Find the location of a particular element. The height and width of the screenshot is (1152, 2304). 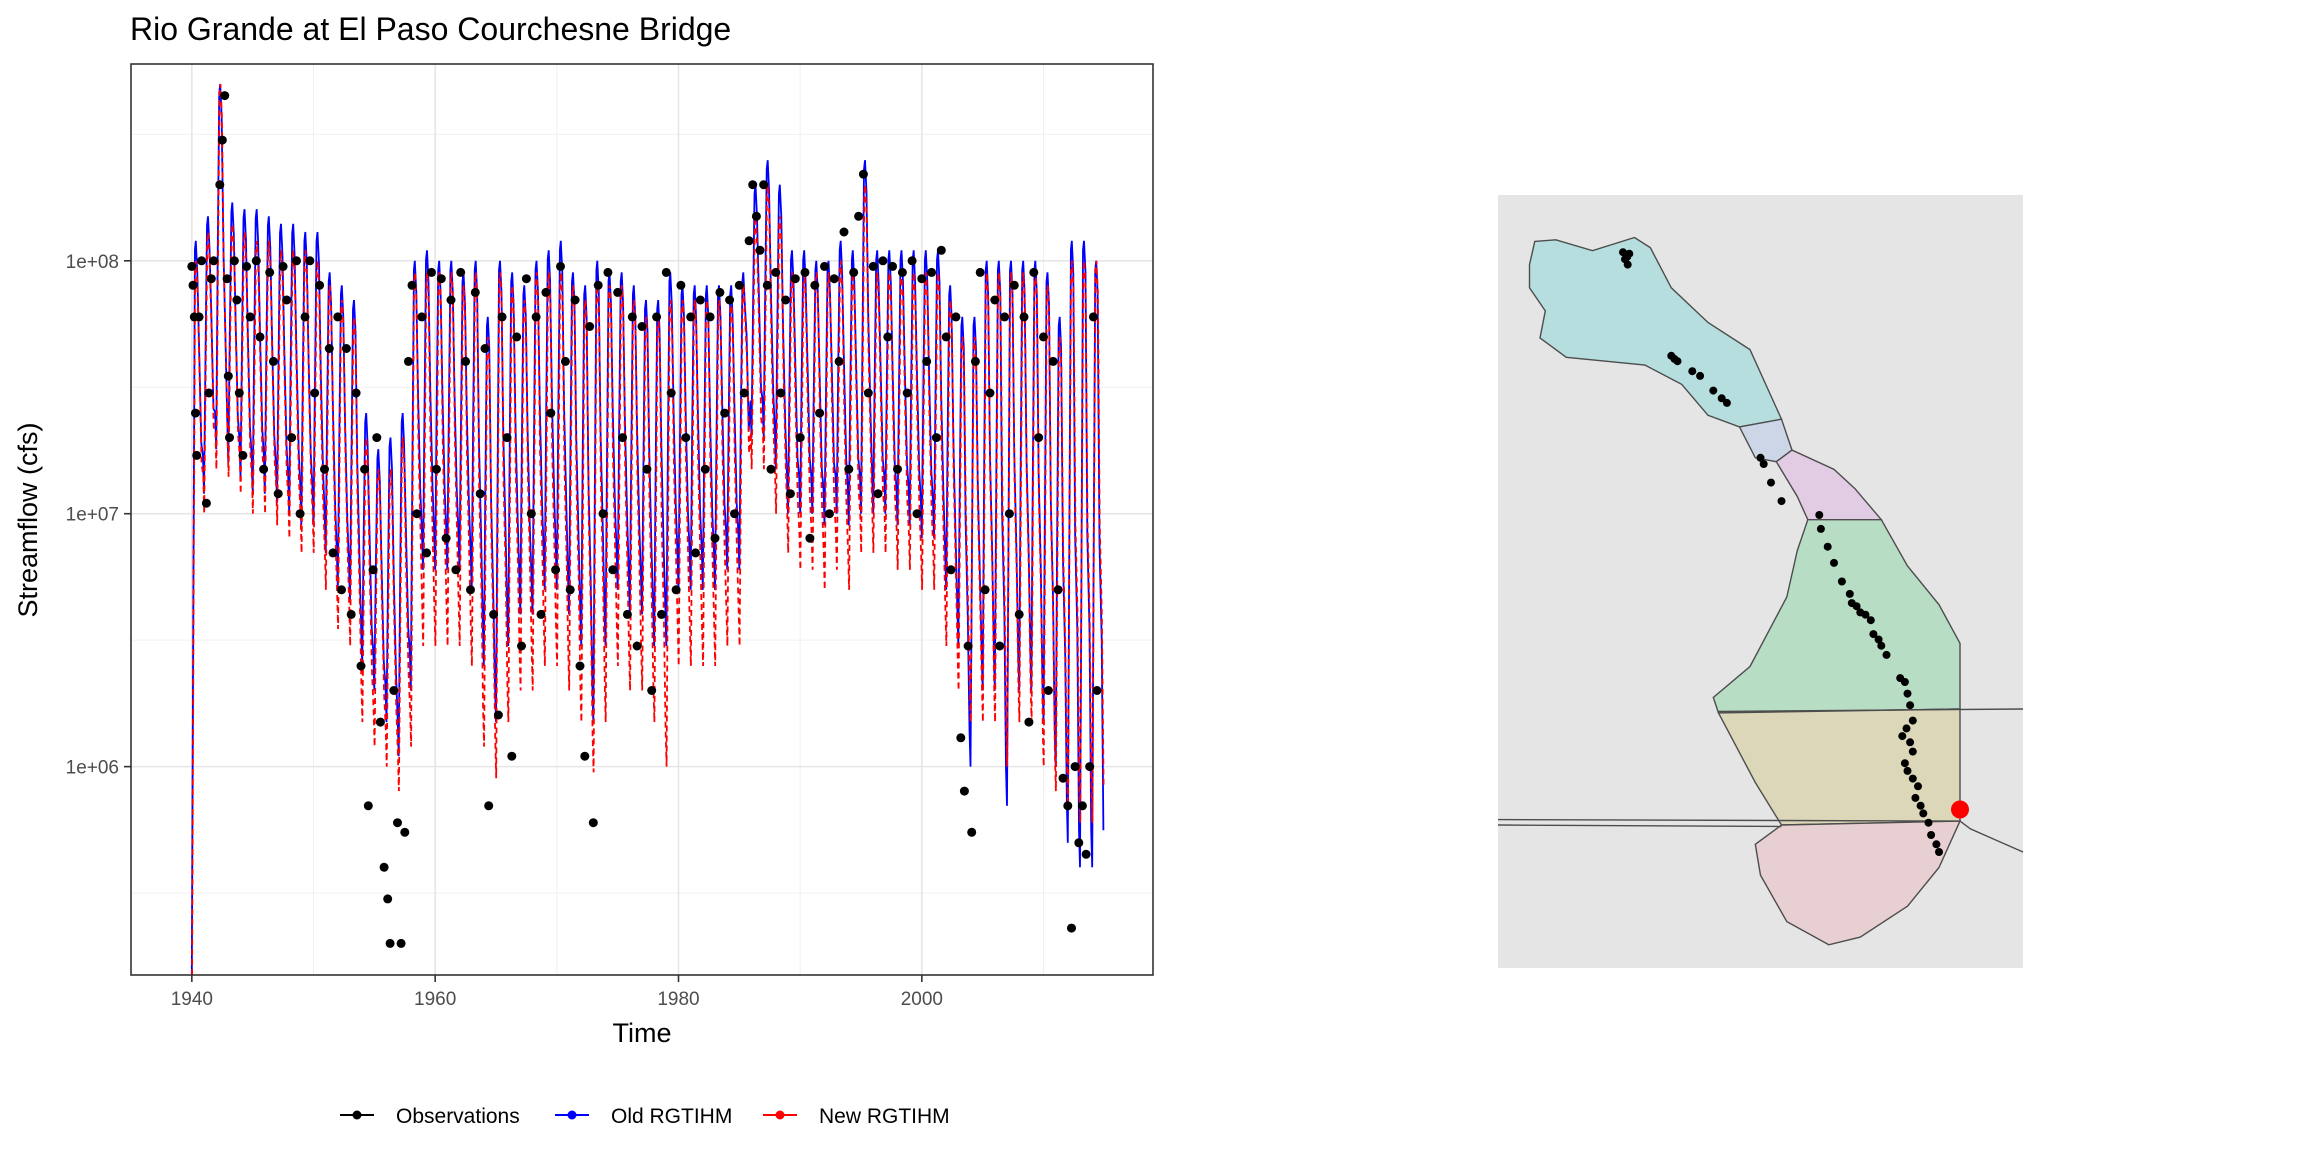

legend-item: New RGTIHM is located at coordinates (856, 1116).